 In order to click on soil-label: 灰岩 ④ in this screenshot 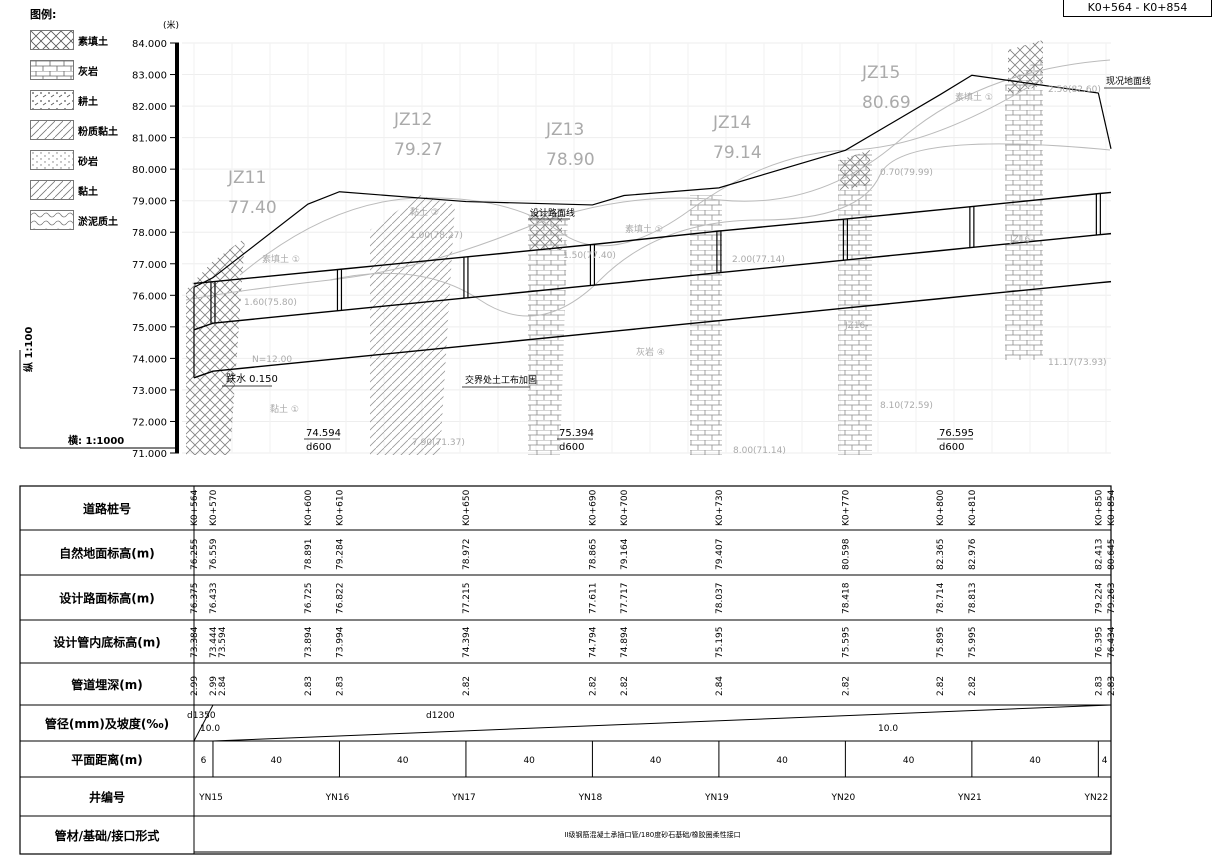, I will do `click(650, 352)`.